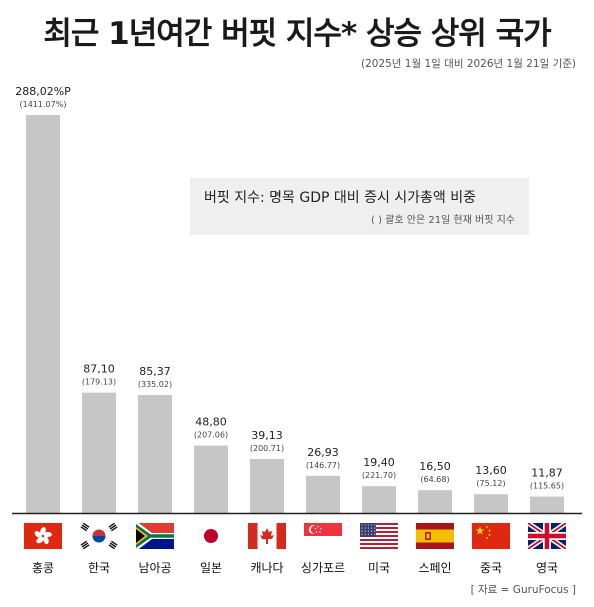 This screenshot has height=607, width=594. What do you see at coordinates (43, 91) in the screenshot?
I see `data-label: 288,02%P` at bounding box center [43, 91].